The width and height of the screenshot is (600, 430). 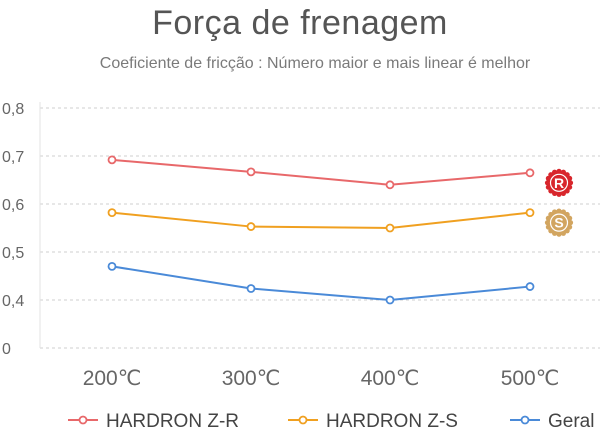 I want to click on legend-label: HARDRON Z-S, so click(x=392, y=420).